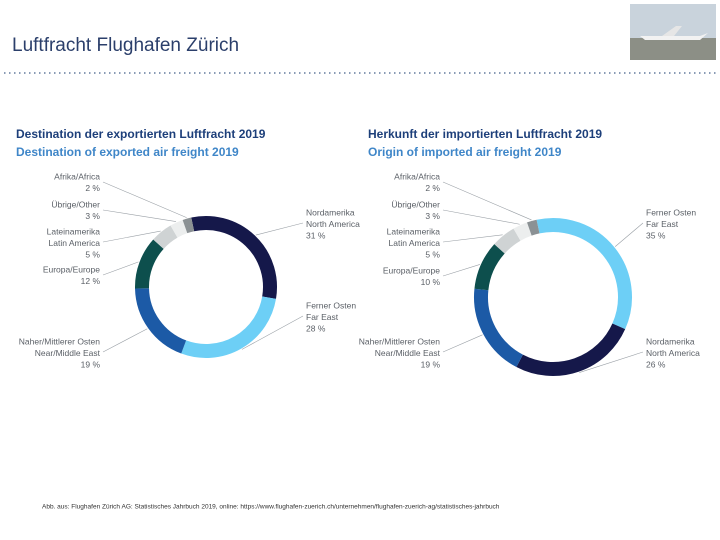 This screenshot has width=720, height=540. What do you see at coordinates (431, 282) in the screenshot?
I see `value-label: 10 %` at bounding box center [431, 282].